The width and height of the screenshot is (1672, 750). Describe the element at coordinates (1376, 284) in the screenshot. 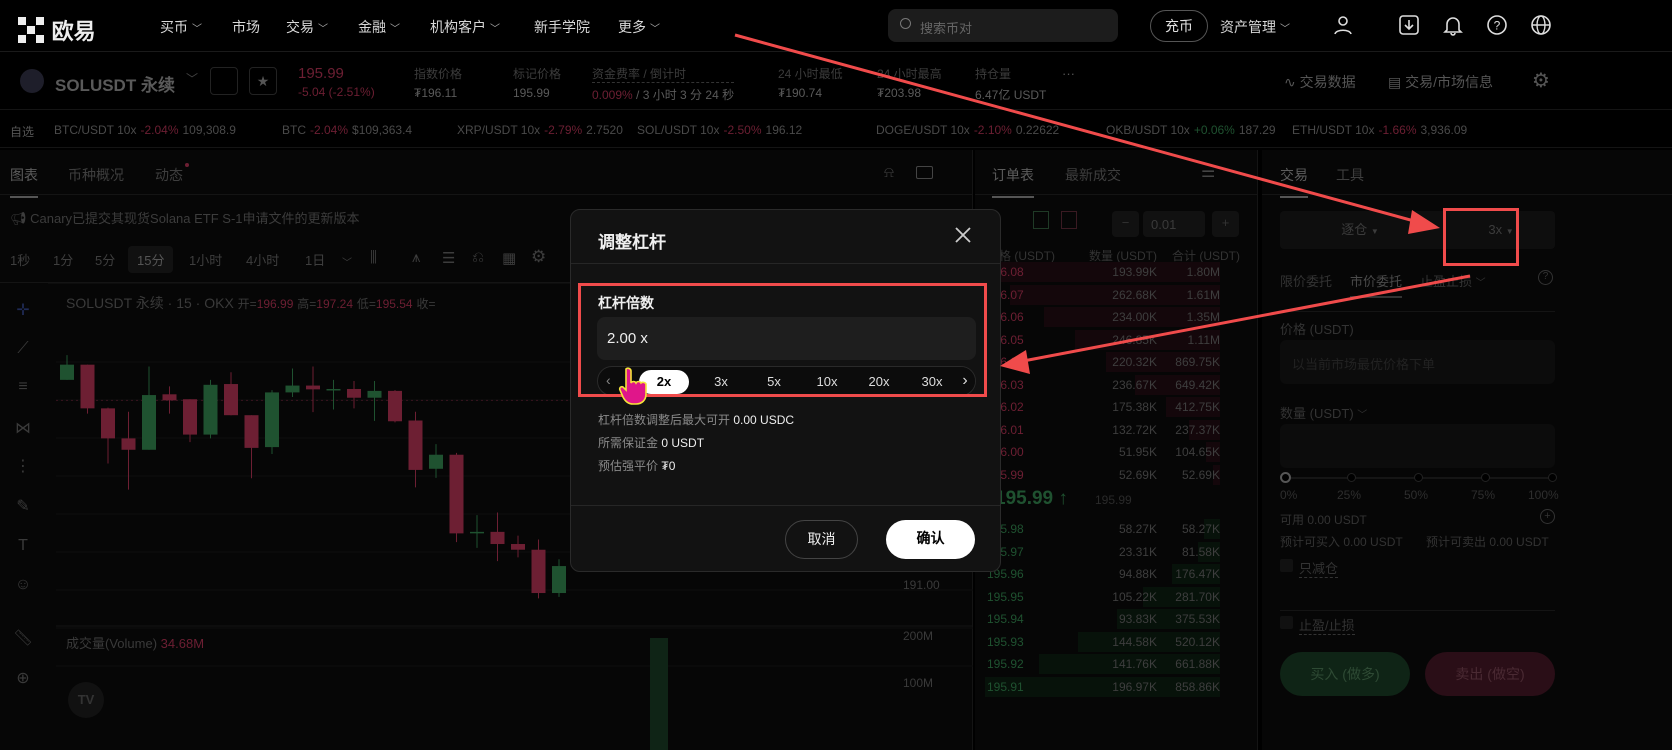

I see `order-type-market: 市价委托` at that location.